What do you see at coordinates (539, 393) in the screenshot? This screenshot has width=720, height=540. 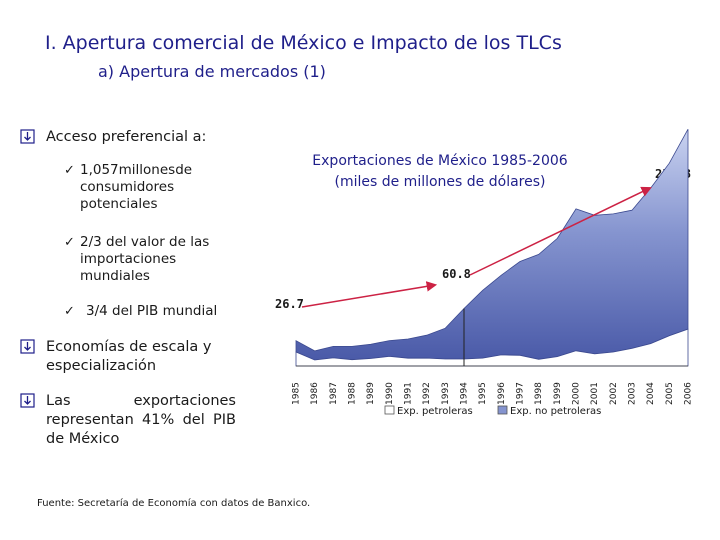 I see `x-tick-label: 1998` at bounding box center [539, 393].